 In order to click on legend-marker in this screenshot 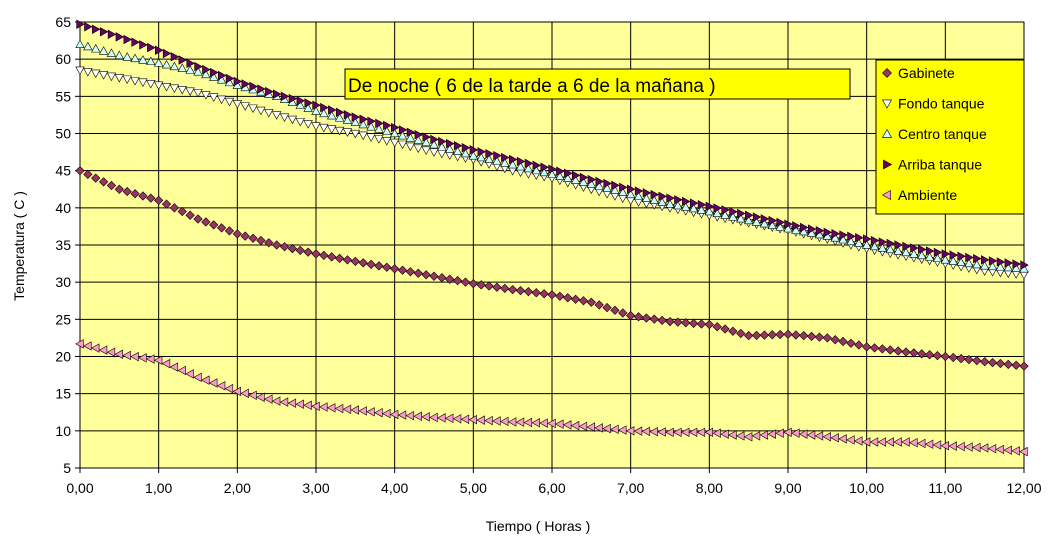, I will do `click(887, 73)`.